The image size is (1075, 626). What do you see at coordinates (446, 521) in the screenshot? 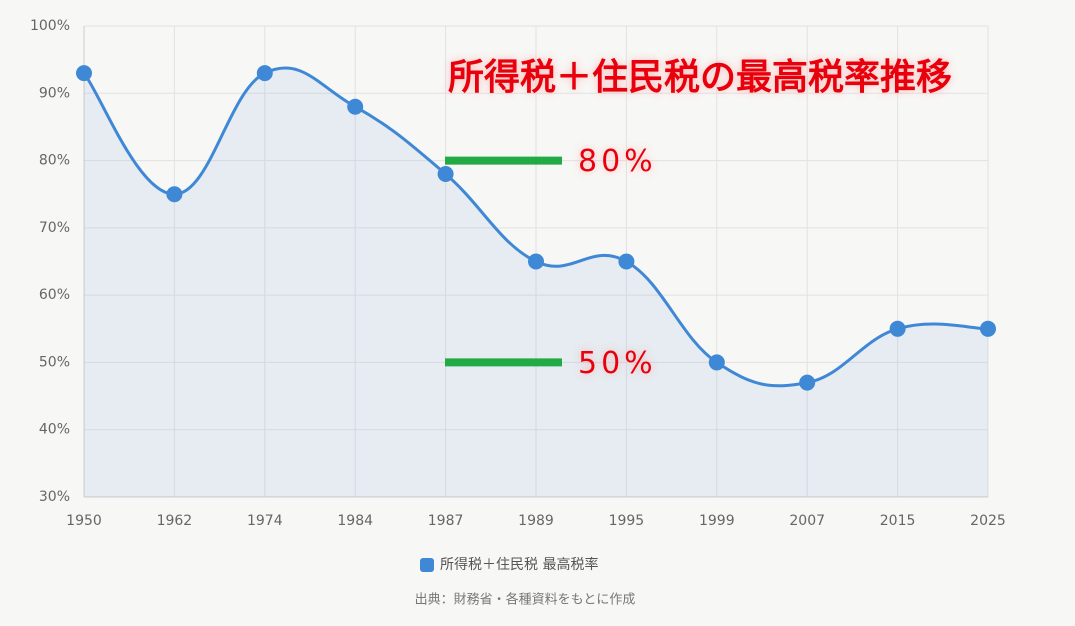
I see `x-tick-label: 1987` at bounding box center [446, 521].